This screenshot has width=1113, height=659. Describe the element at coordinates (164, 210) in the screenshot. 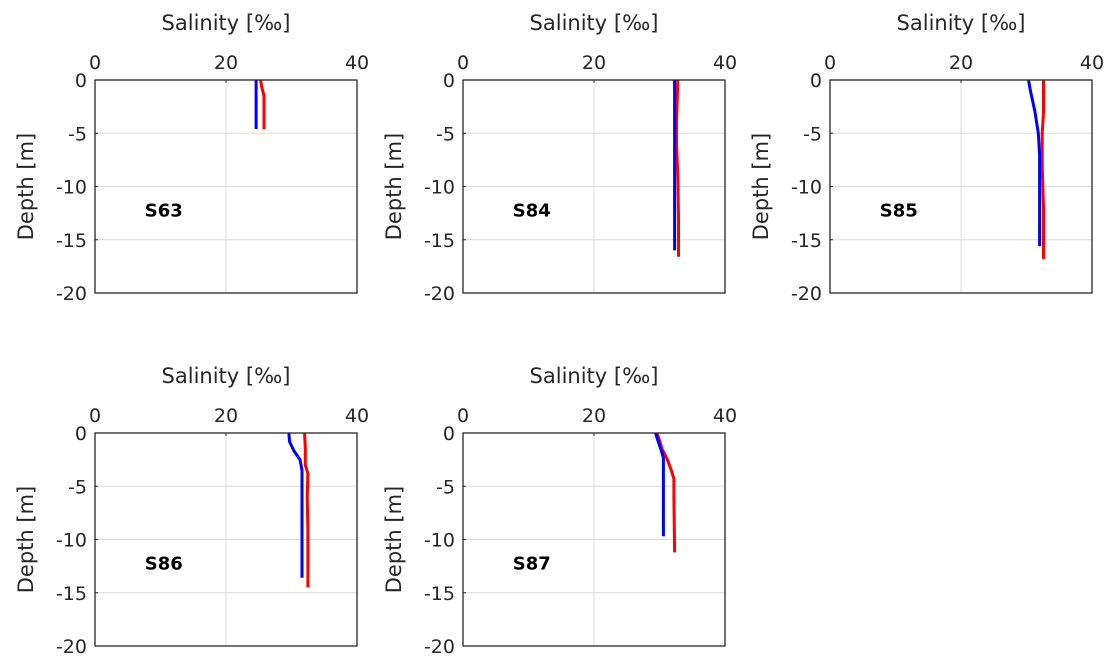

I see `station-label: S63` at that location.